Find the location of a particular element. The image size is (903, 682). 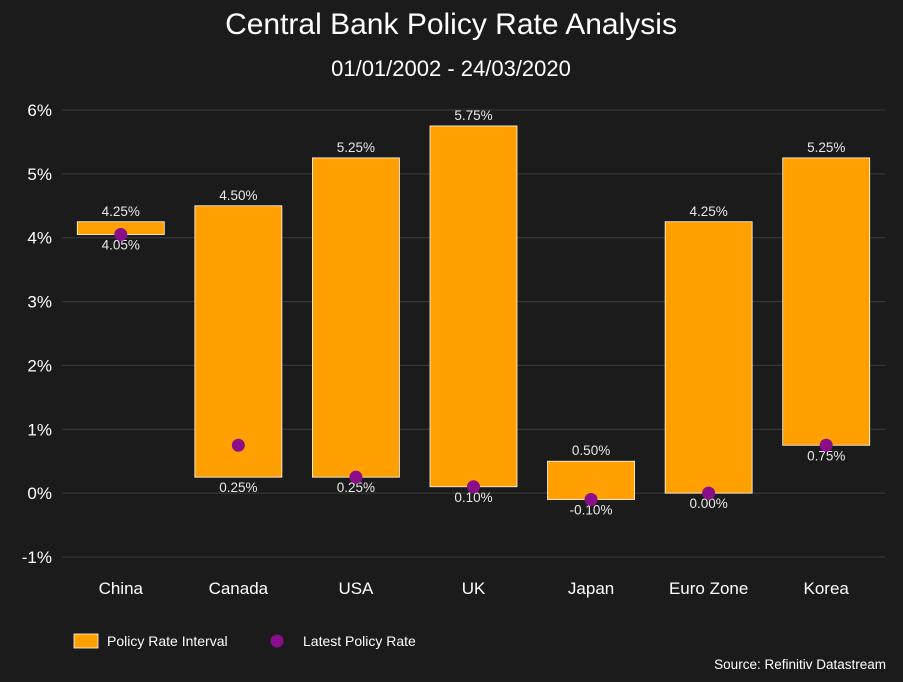

x-tick-label: Euro Zone is located at coordinates (708, 588).